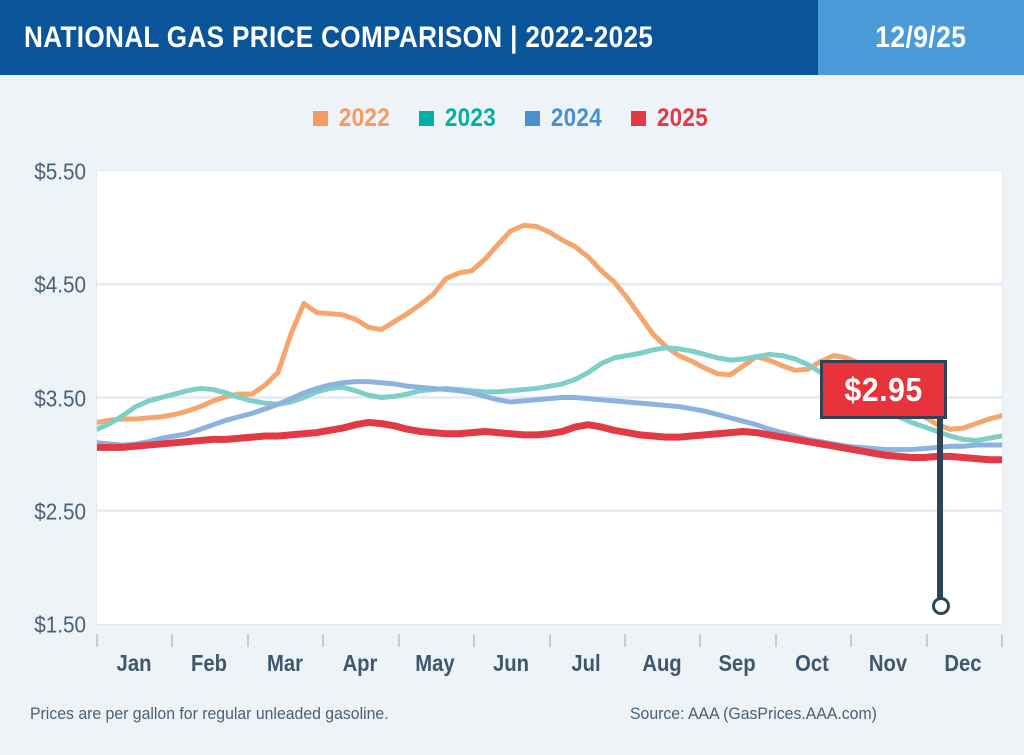  Describe the element at coordinates (60, 624) in the screenshot. I see `y-axis-tick-label: $1.50` at that location.